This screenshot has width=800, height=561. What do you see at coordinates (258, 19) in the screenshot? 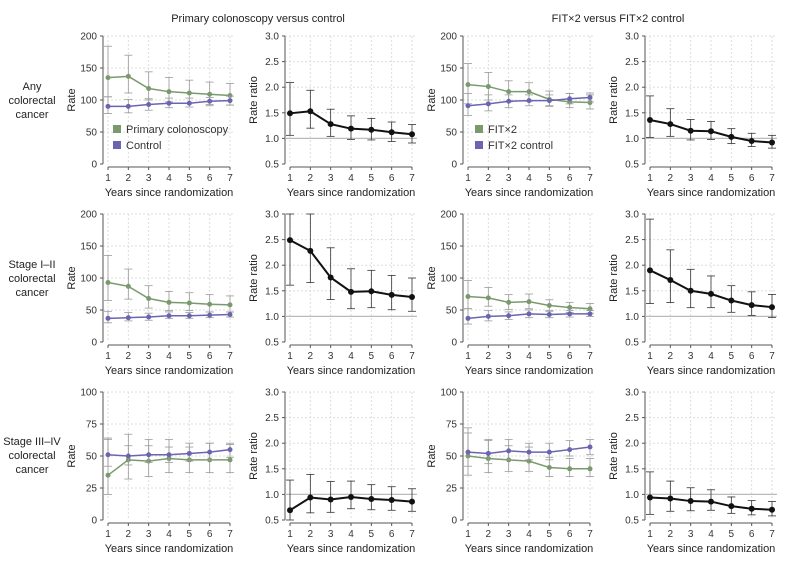
I see `column-header-colonoscopy: Primary colonoscopy versus control` at bounding box center [258, 19].